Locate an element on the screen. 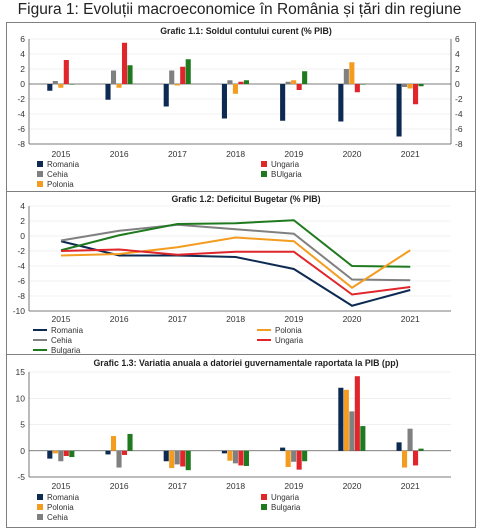 The image size is (479, 530). bar-bulgaria-2017 is located at coordinates (188, 71).